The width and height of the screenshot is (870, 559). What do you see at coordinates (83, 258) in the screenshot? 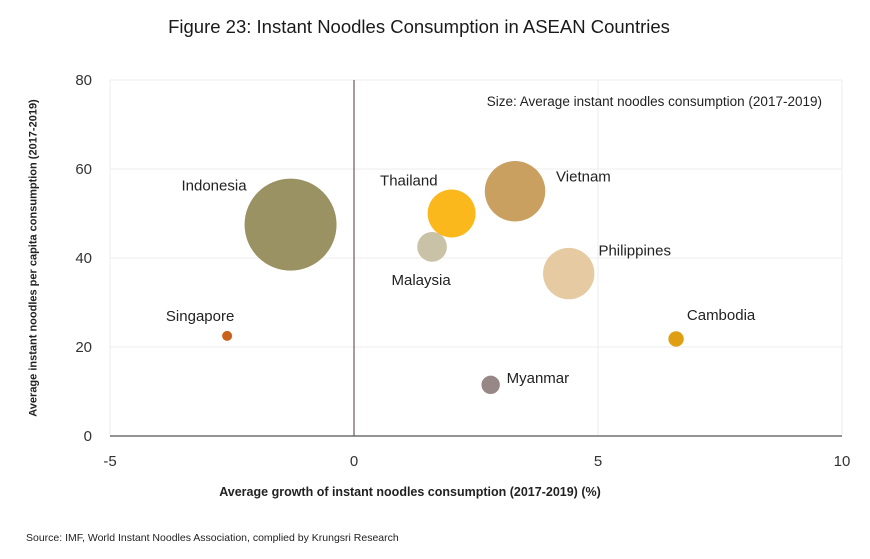
I see `y-tick-label: 40` at bounding box center [83, 258].